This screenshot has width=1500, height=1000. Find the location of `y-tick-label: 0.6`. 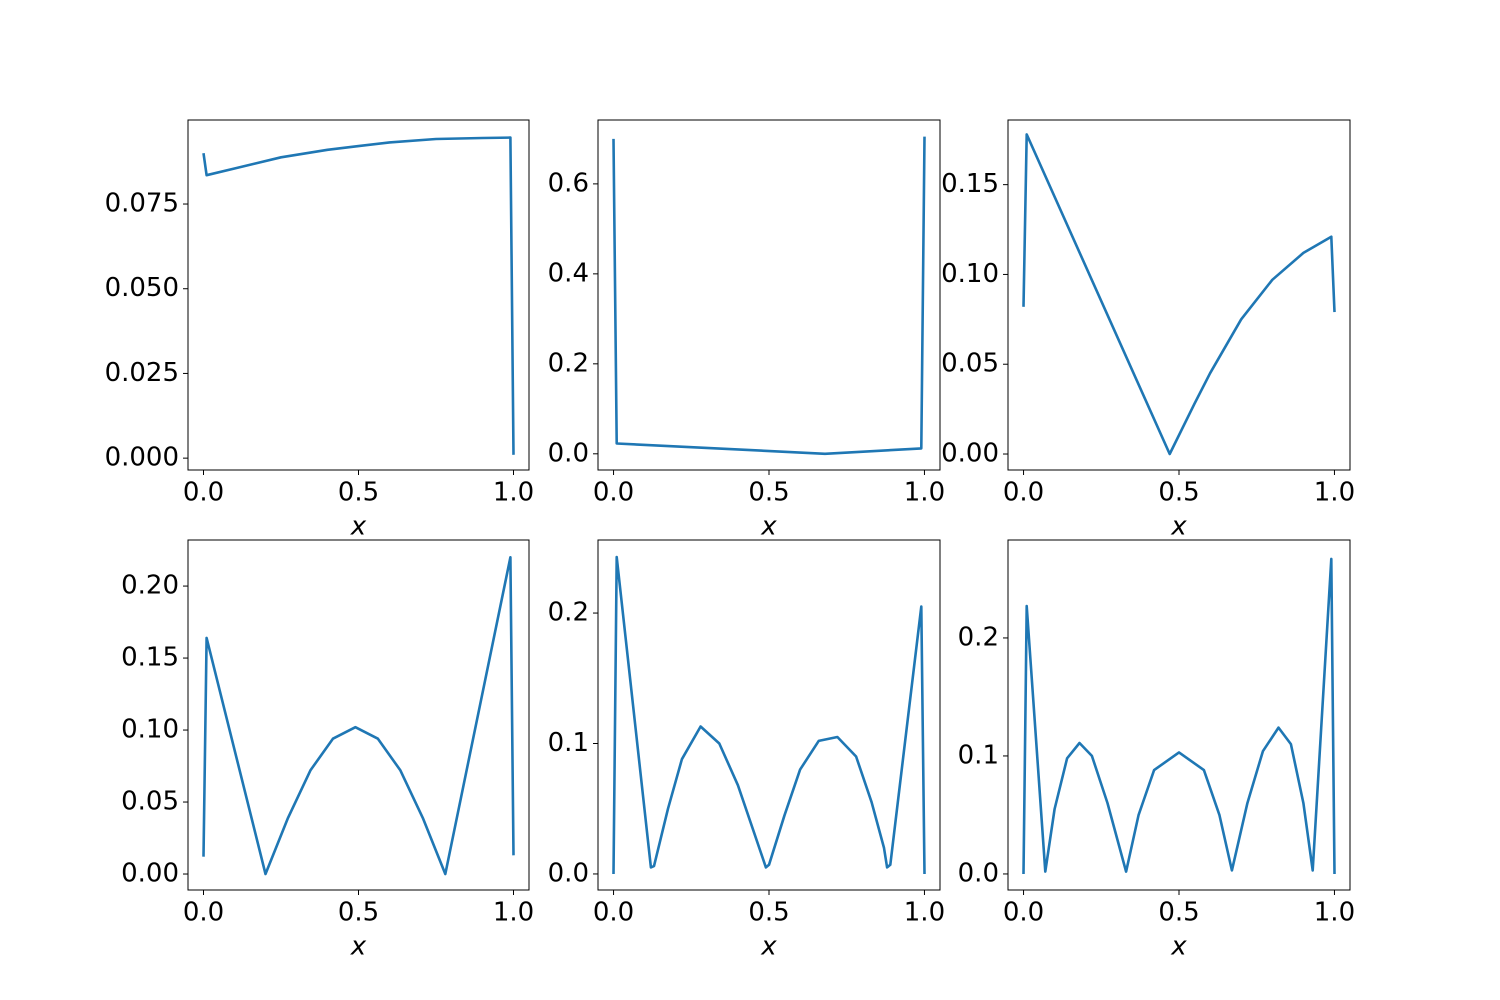

y-tick-label: 0.6 is located at coordinates (568, 183).